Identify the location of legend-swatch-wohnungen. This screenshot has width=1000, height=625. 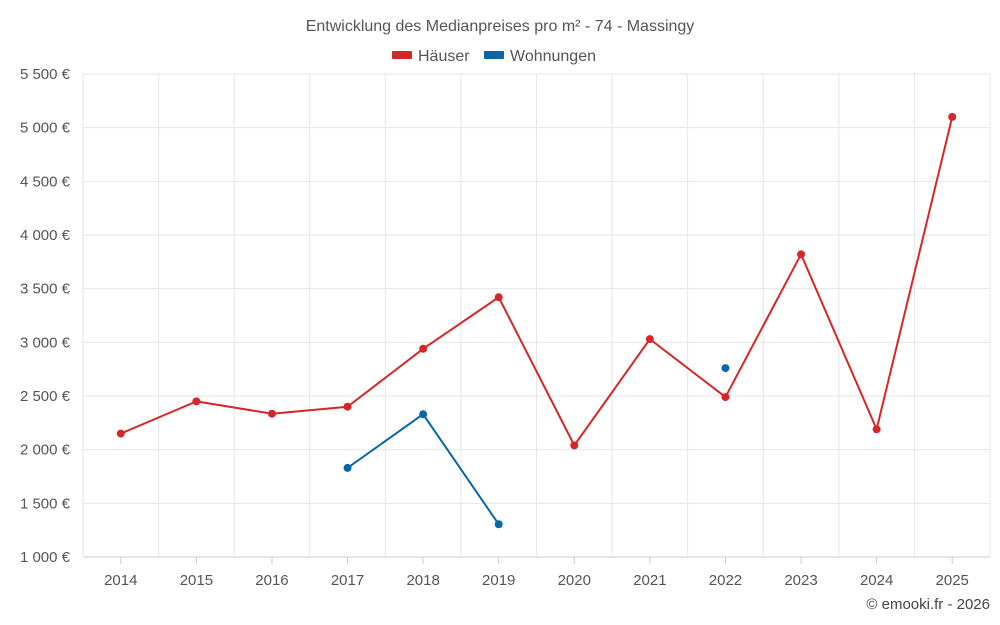
(494, 55).